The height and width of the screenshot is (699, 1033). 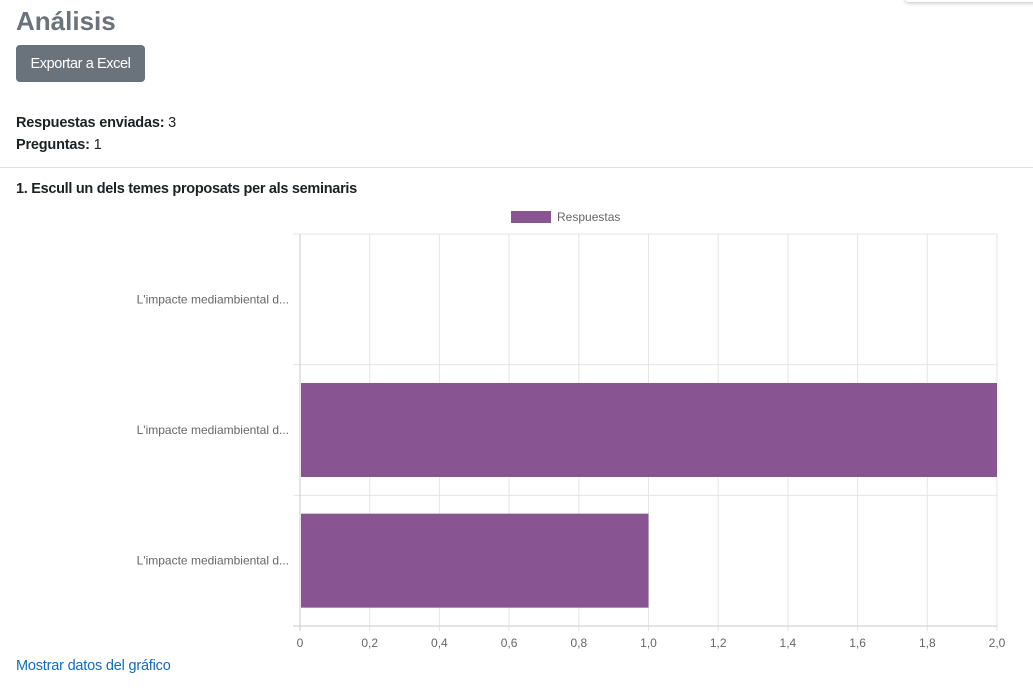 I want to click on overlay-panel-edge, so click(x=969, y=1).